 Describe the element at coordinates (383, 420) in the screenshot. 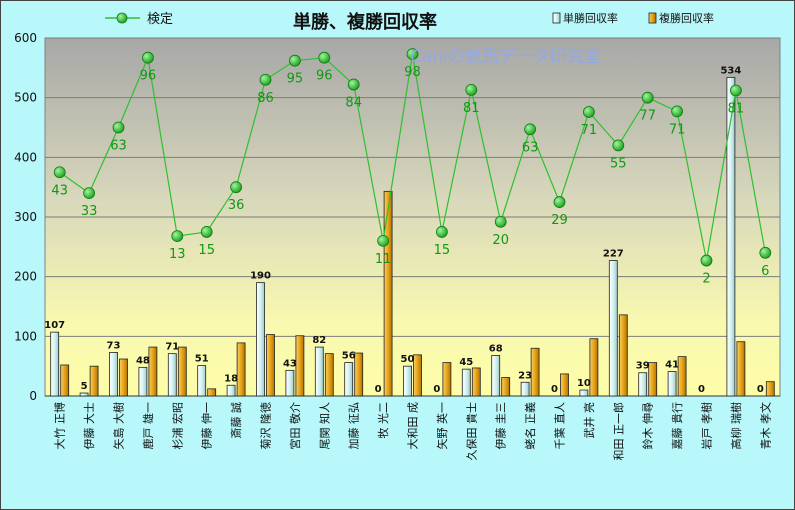

I see `x-tick-label: 牧 光二` at that location.